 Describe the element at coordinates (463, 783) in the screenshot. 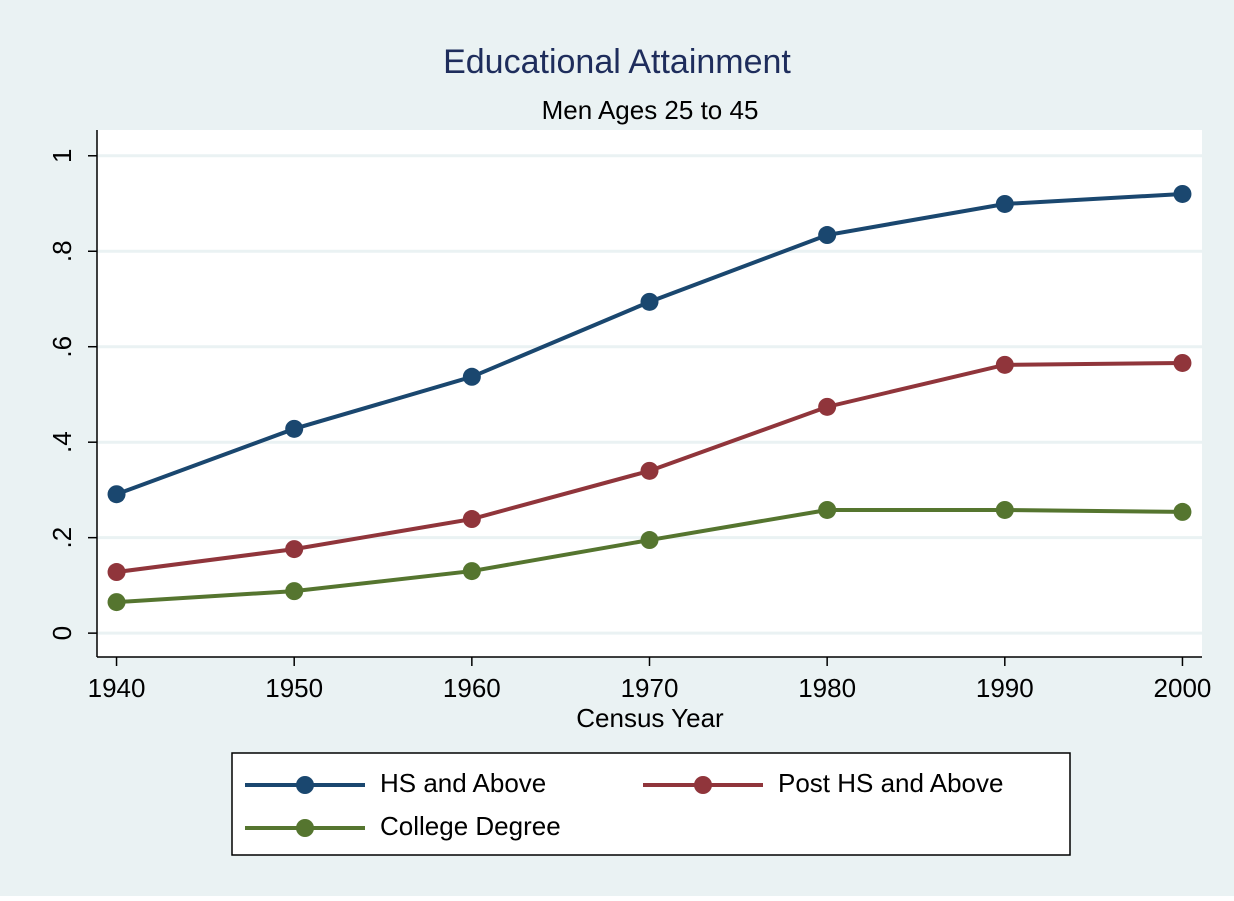

I see `legend-label: HS and Above` at that location.